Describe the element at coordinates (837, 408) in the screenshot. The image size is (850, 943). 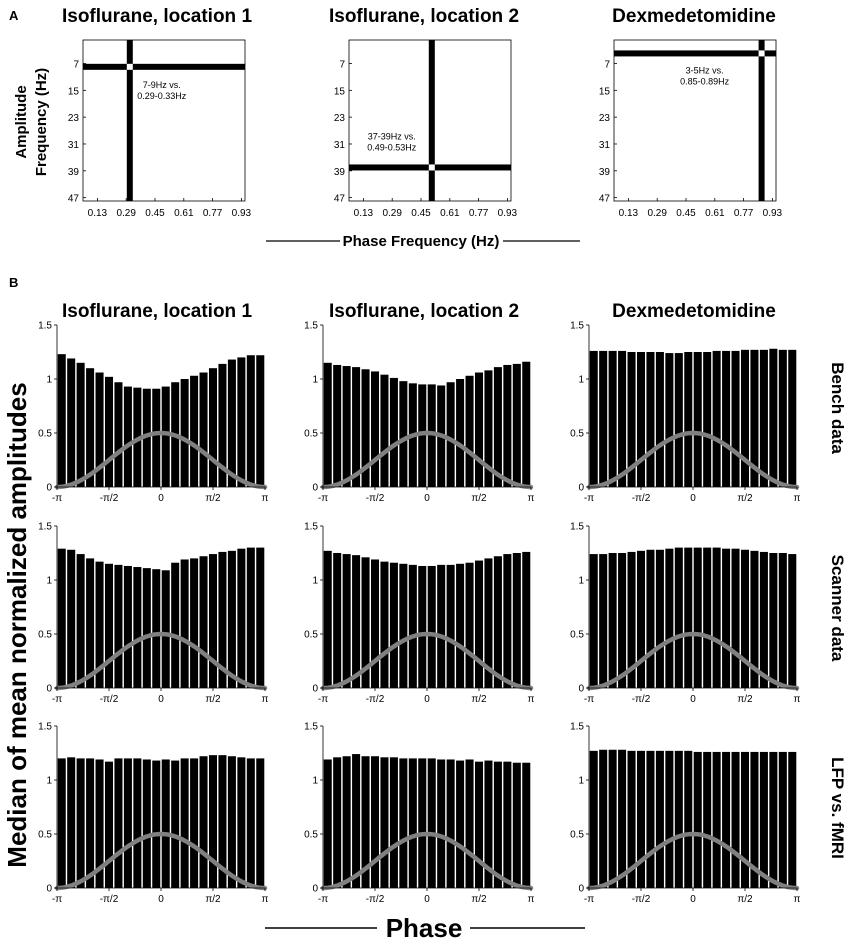
I see `row-label-bench: Bench data` at that location.